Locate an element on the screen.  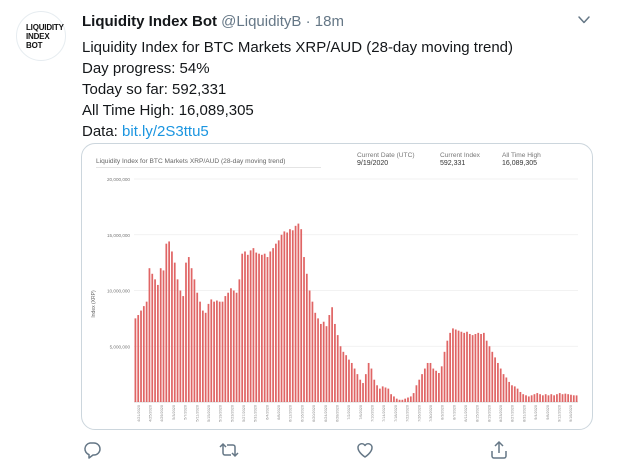
avatar-line: BOT is located at coordinates (34, 45).